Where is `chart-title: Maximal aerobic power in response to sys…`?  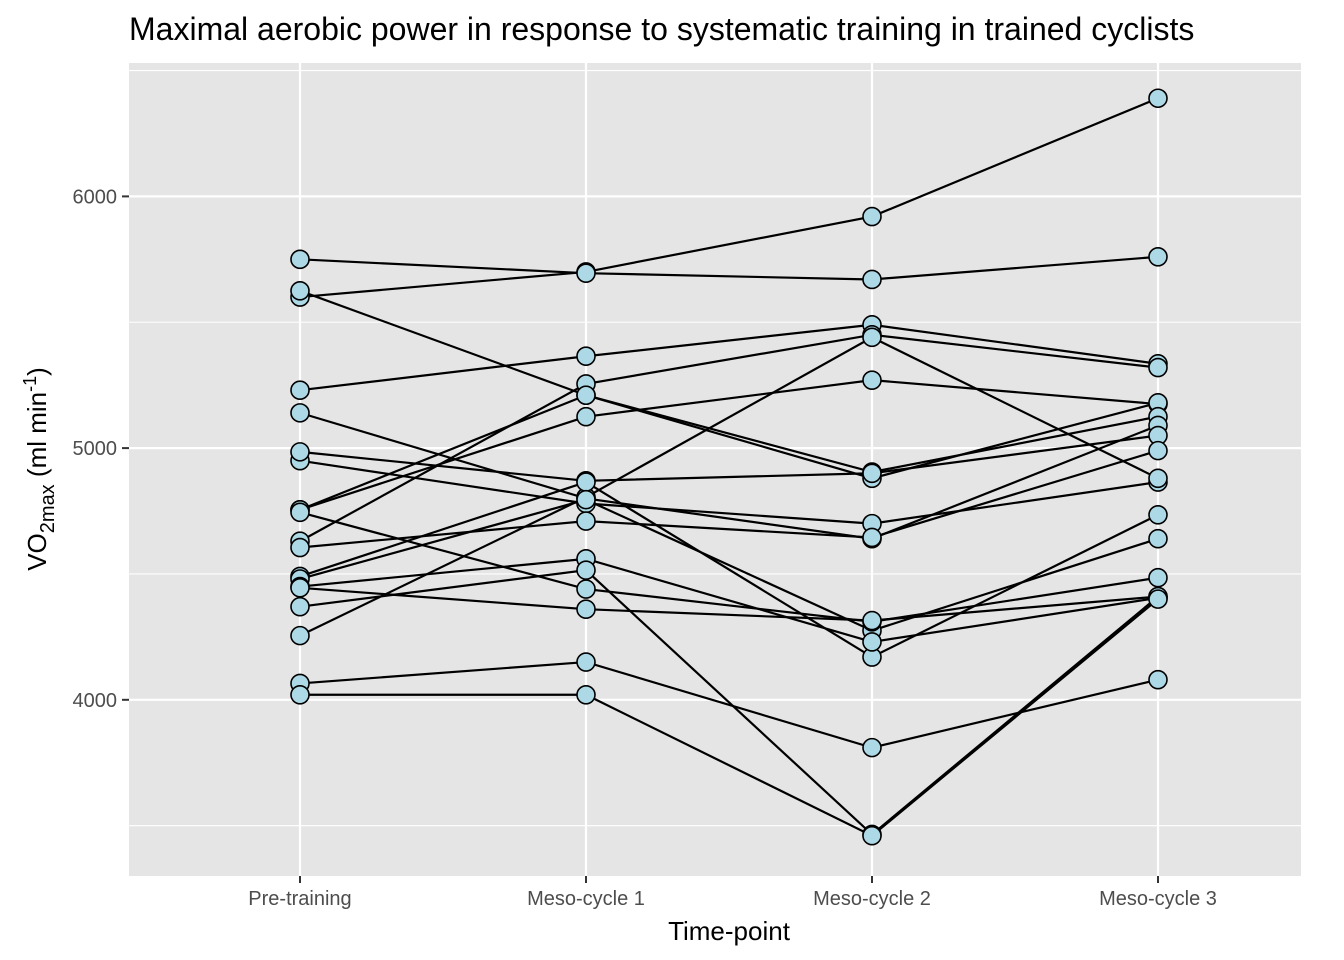 chart-title: Maximal aerobic power in response to sys… is located at coordinates (661, 29).